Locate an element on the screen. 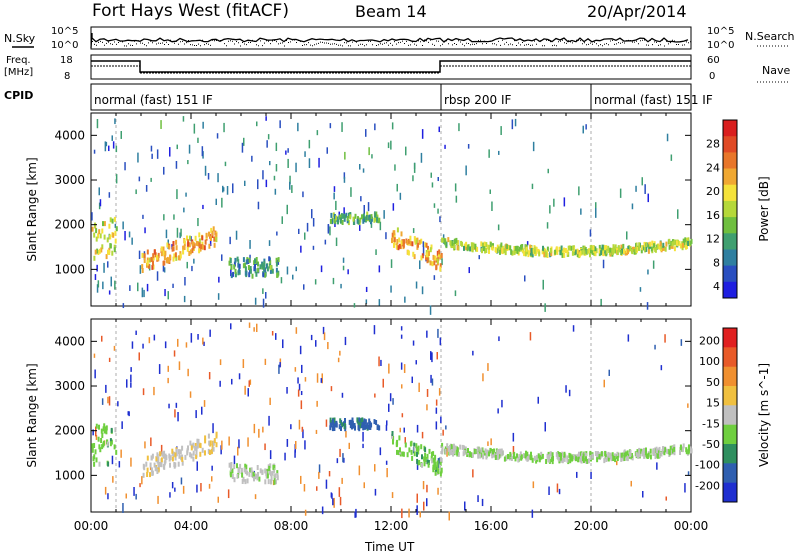  y-tick-label: 4000 is located at coordinates (69, 341).